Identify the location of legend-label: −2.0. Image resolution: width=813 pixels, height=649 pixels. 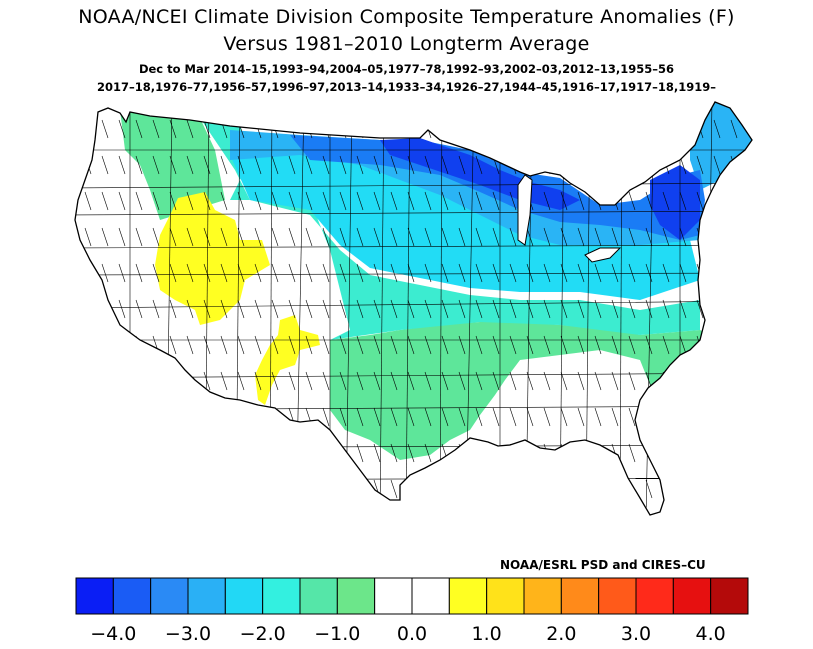
(263, 634).